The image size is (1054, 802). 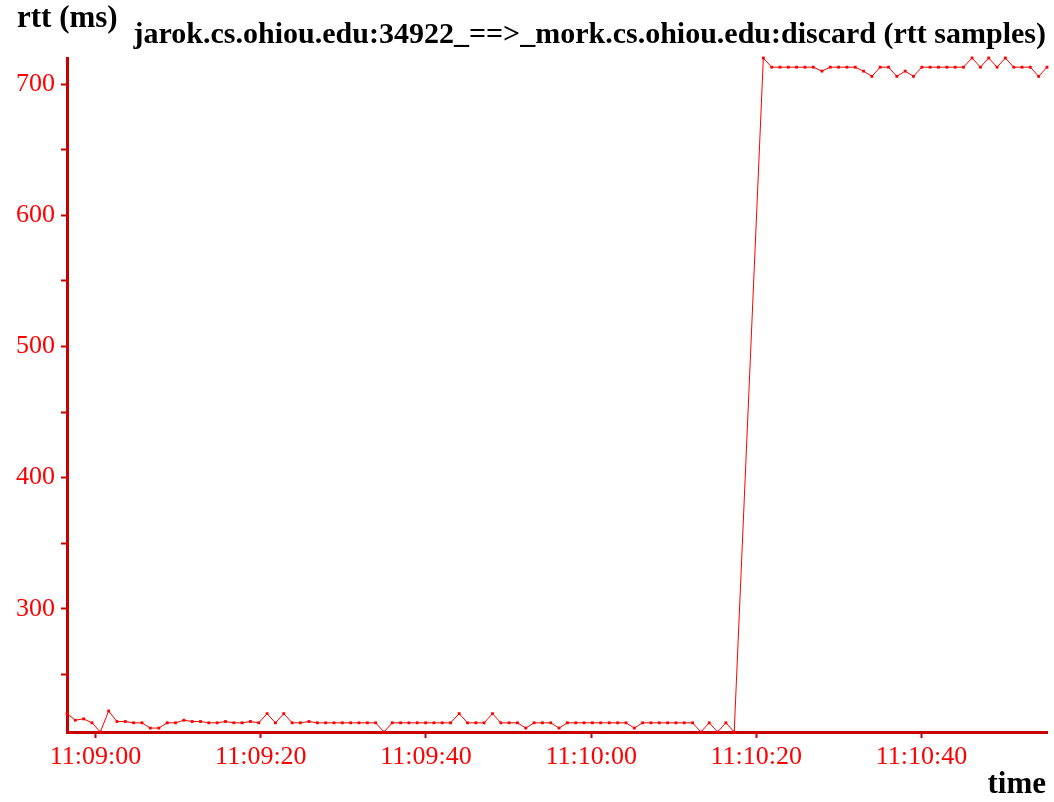 I want to click on x-tick-label: 11:09:20, so click(x=261, y=756).